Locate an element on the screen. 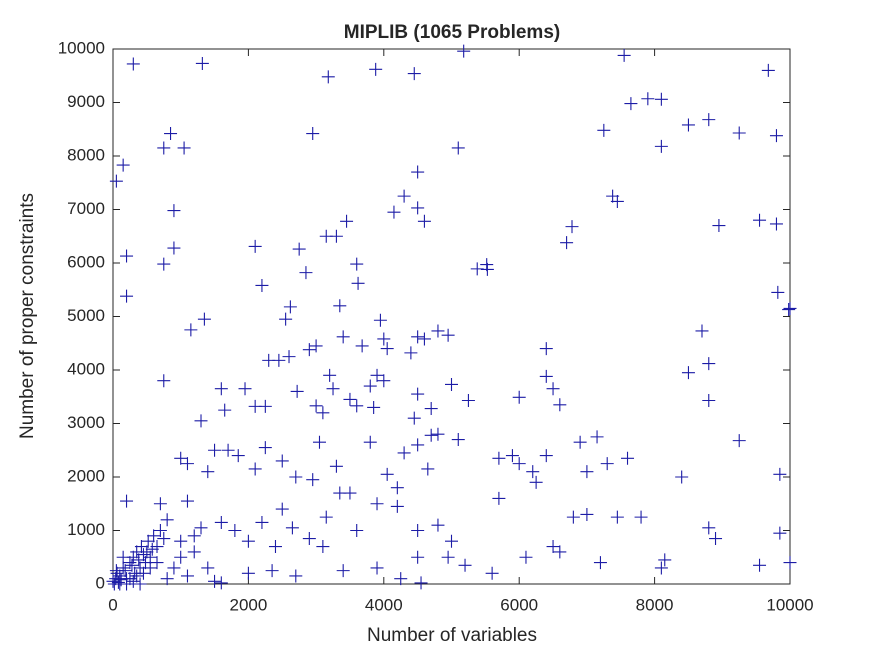  x-tick-label: 10000 is located at coordinates (789, 604).